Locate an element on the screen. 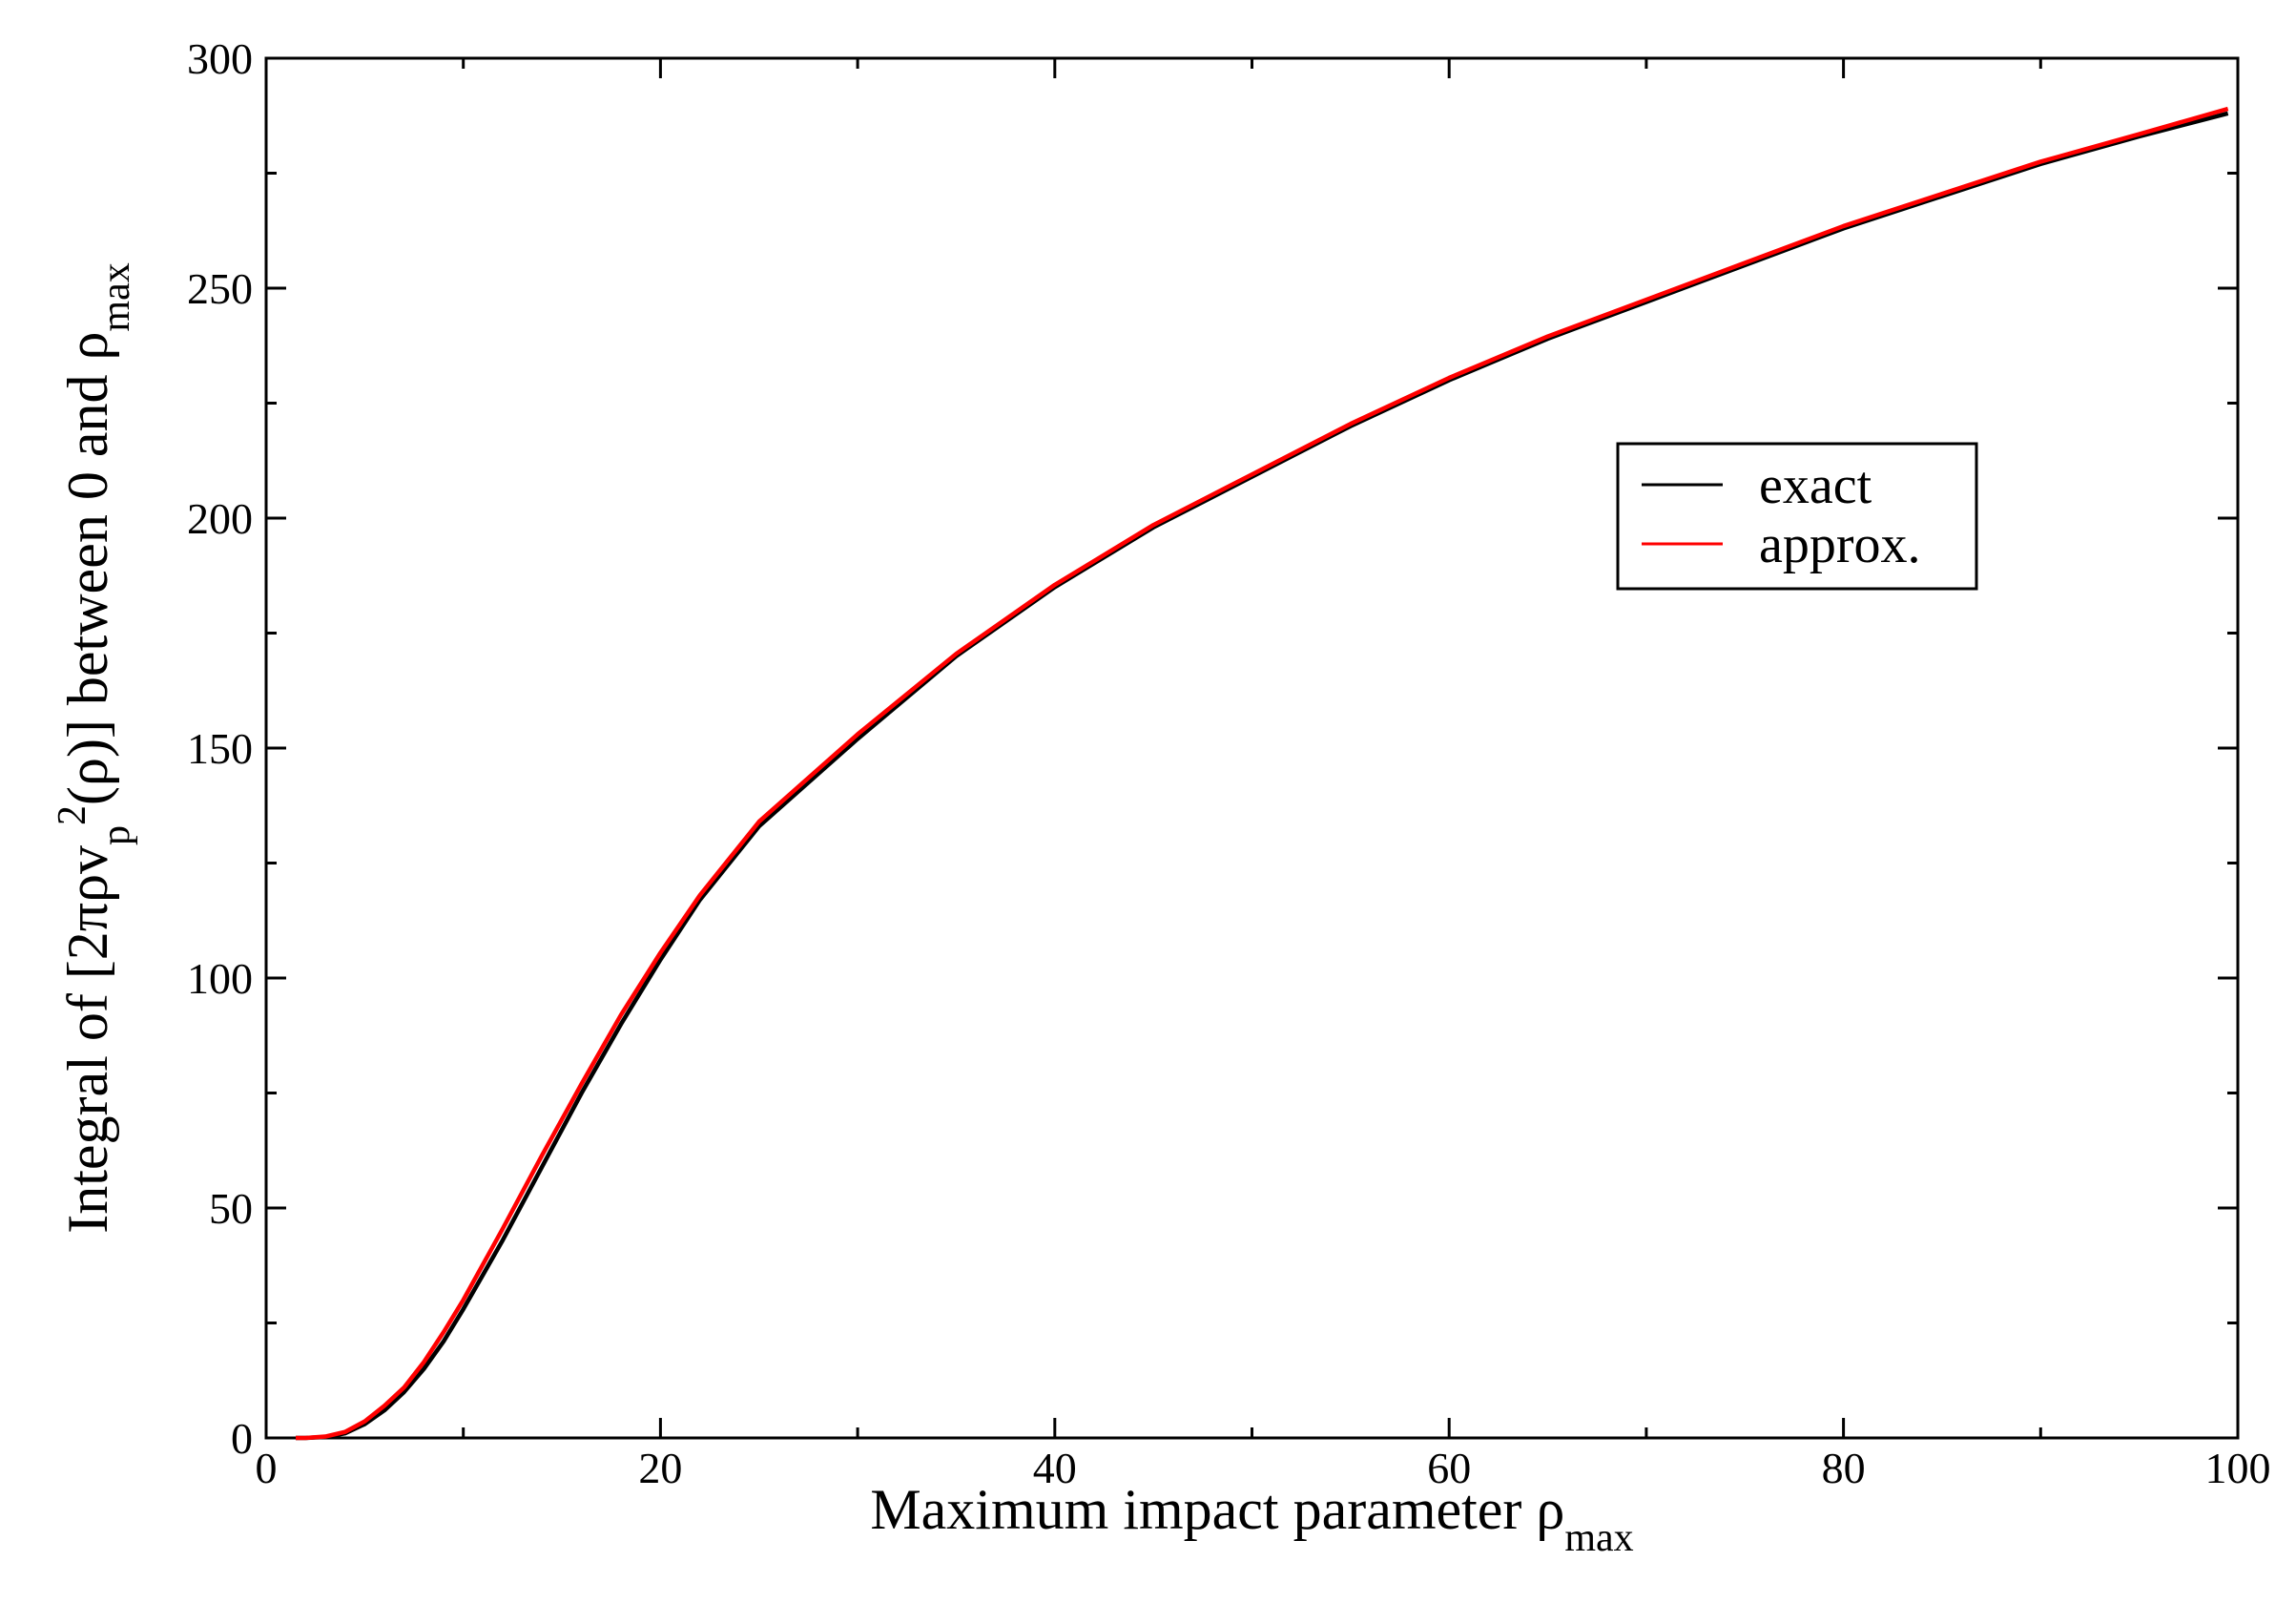 This screenshot has width=2296, height=1624. x-axis-label-part: max is located at coordinates (1598, 1538).